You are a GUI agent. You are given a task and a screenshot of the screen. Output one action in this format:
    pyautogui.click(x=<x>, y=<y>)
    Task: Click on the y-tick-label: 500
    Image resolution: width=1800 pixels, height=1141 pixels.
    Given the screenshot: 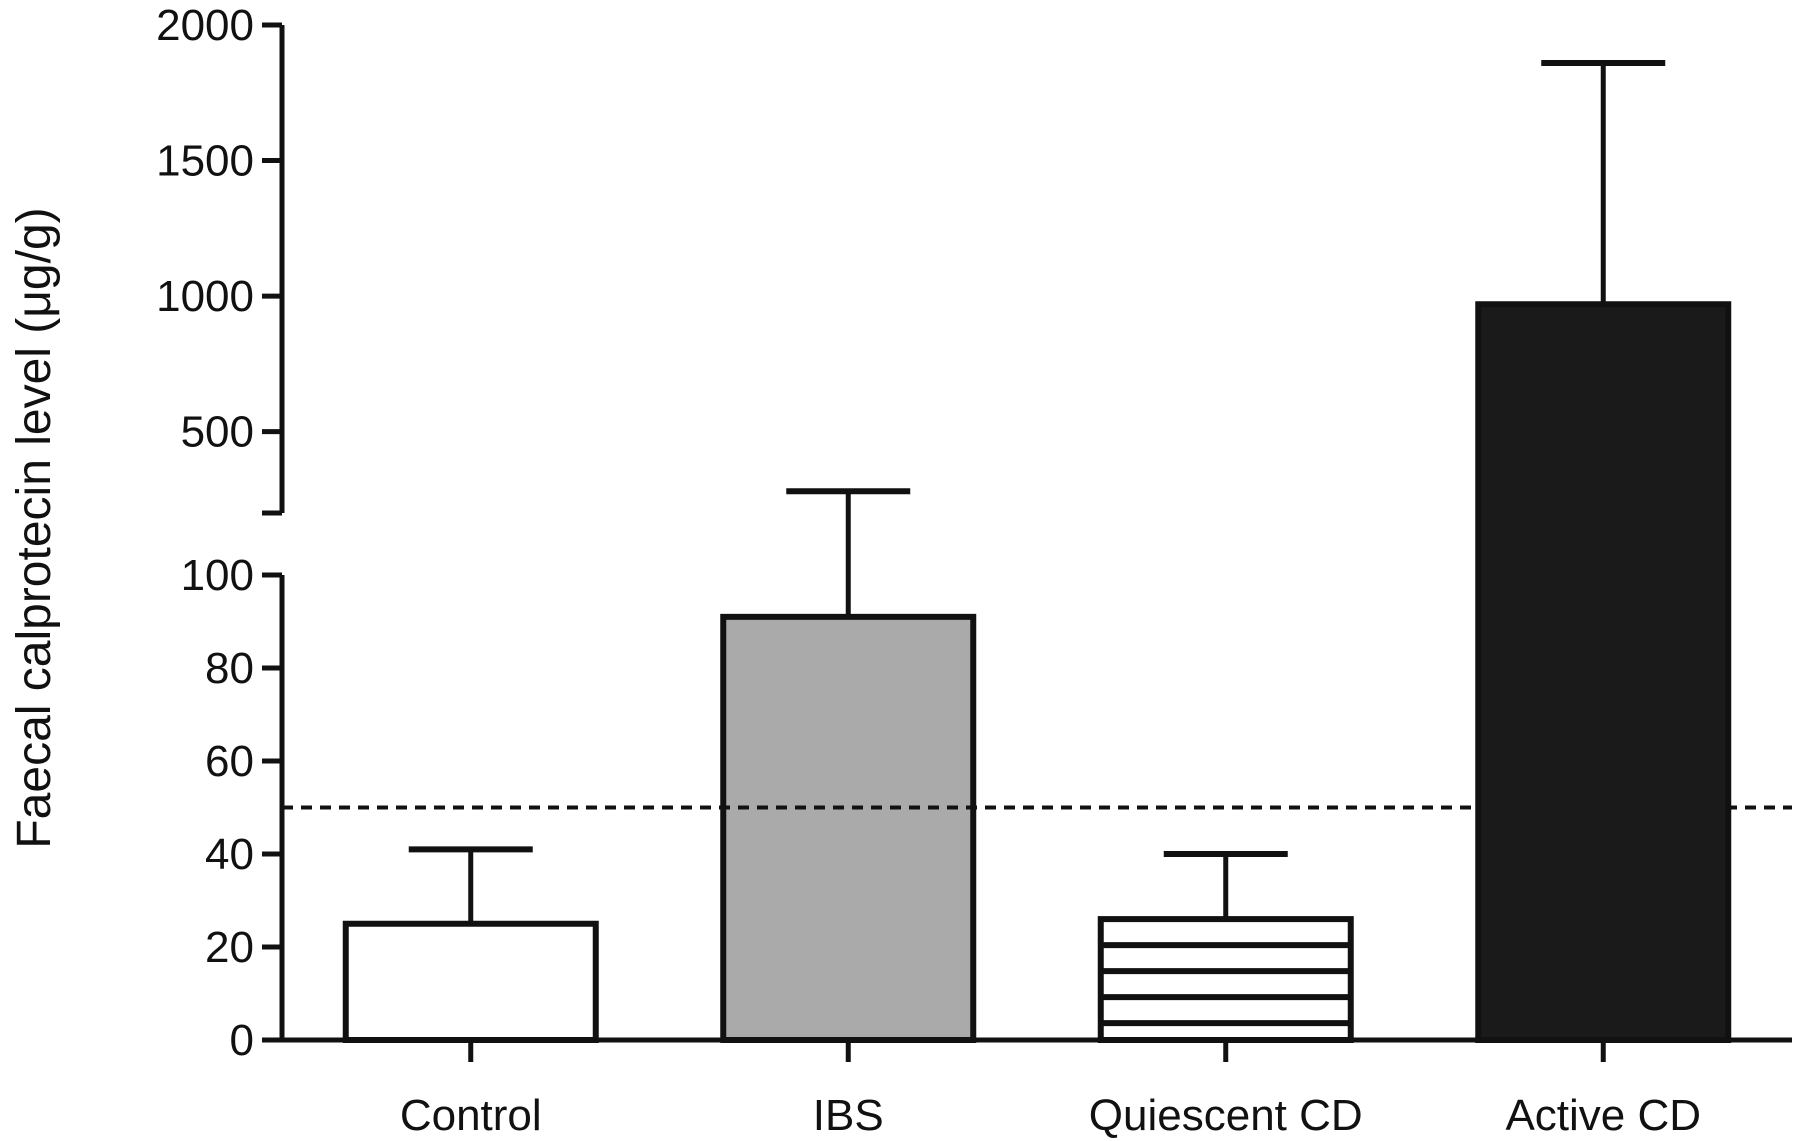 What is the action you would take?
    pyautogui.click(x=217, y=432)
    